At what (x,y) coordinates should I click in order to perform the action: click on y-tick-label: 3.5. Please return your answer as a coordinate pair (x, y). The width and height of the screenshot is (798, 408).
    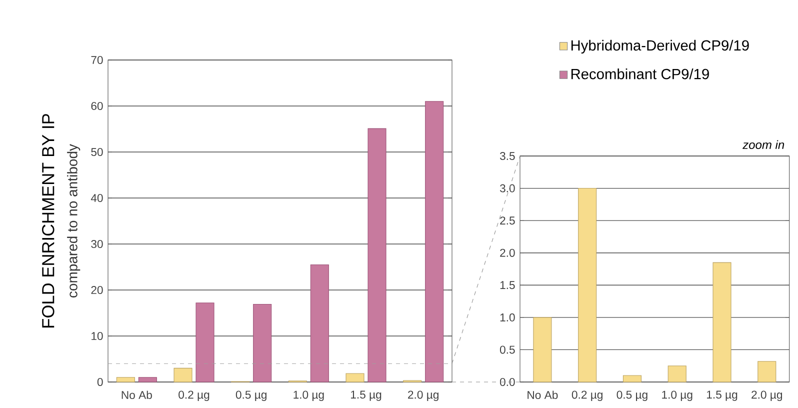
    Looking at the image, I should click on (507, 156).